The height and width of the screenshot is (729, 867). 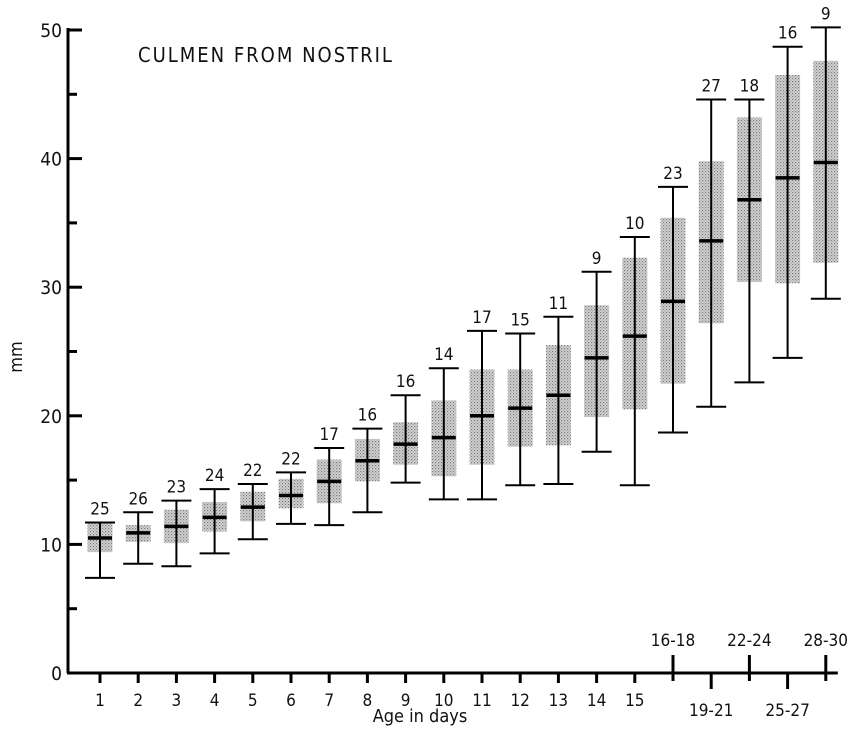 I want to click on x-tick-label: 5, so click(x=253, y=701).